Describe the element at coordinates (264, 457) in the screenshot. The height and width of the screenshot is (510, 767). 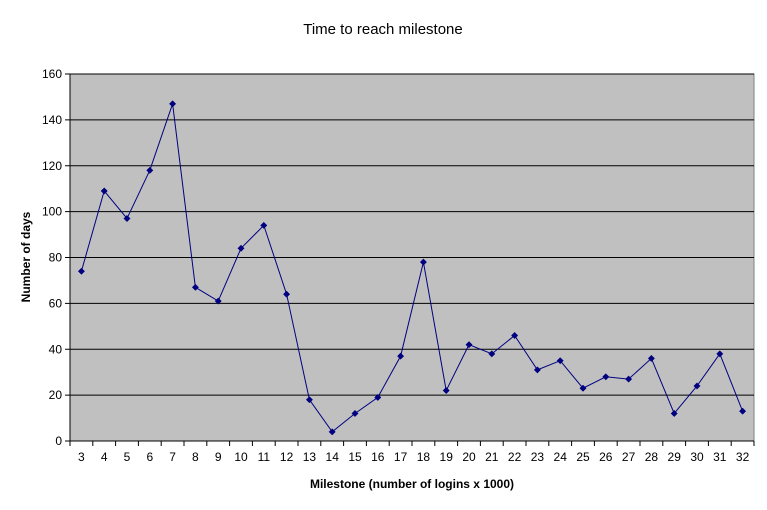
I see `x-tick-label: 11` at that location.